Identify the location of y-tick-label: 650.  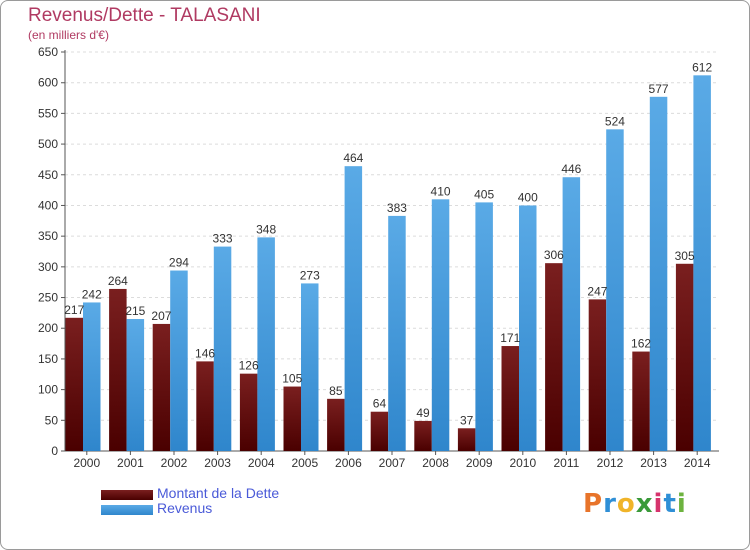
(48, 52).